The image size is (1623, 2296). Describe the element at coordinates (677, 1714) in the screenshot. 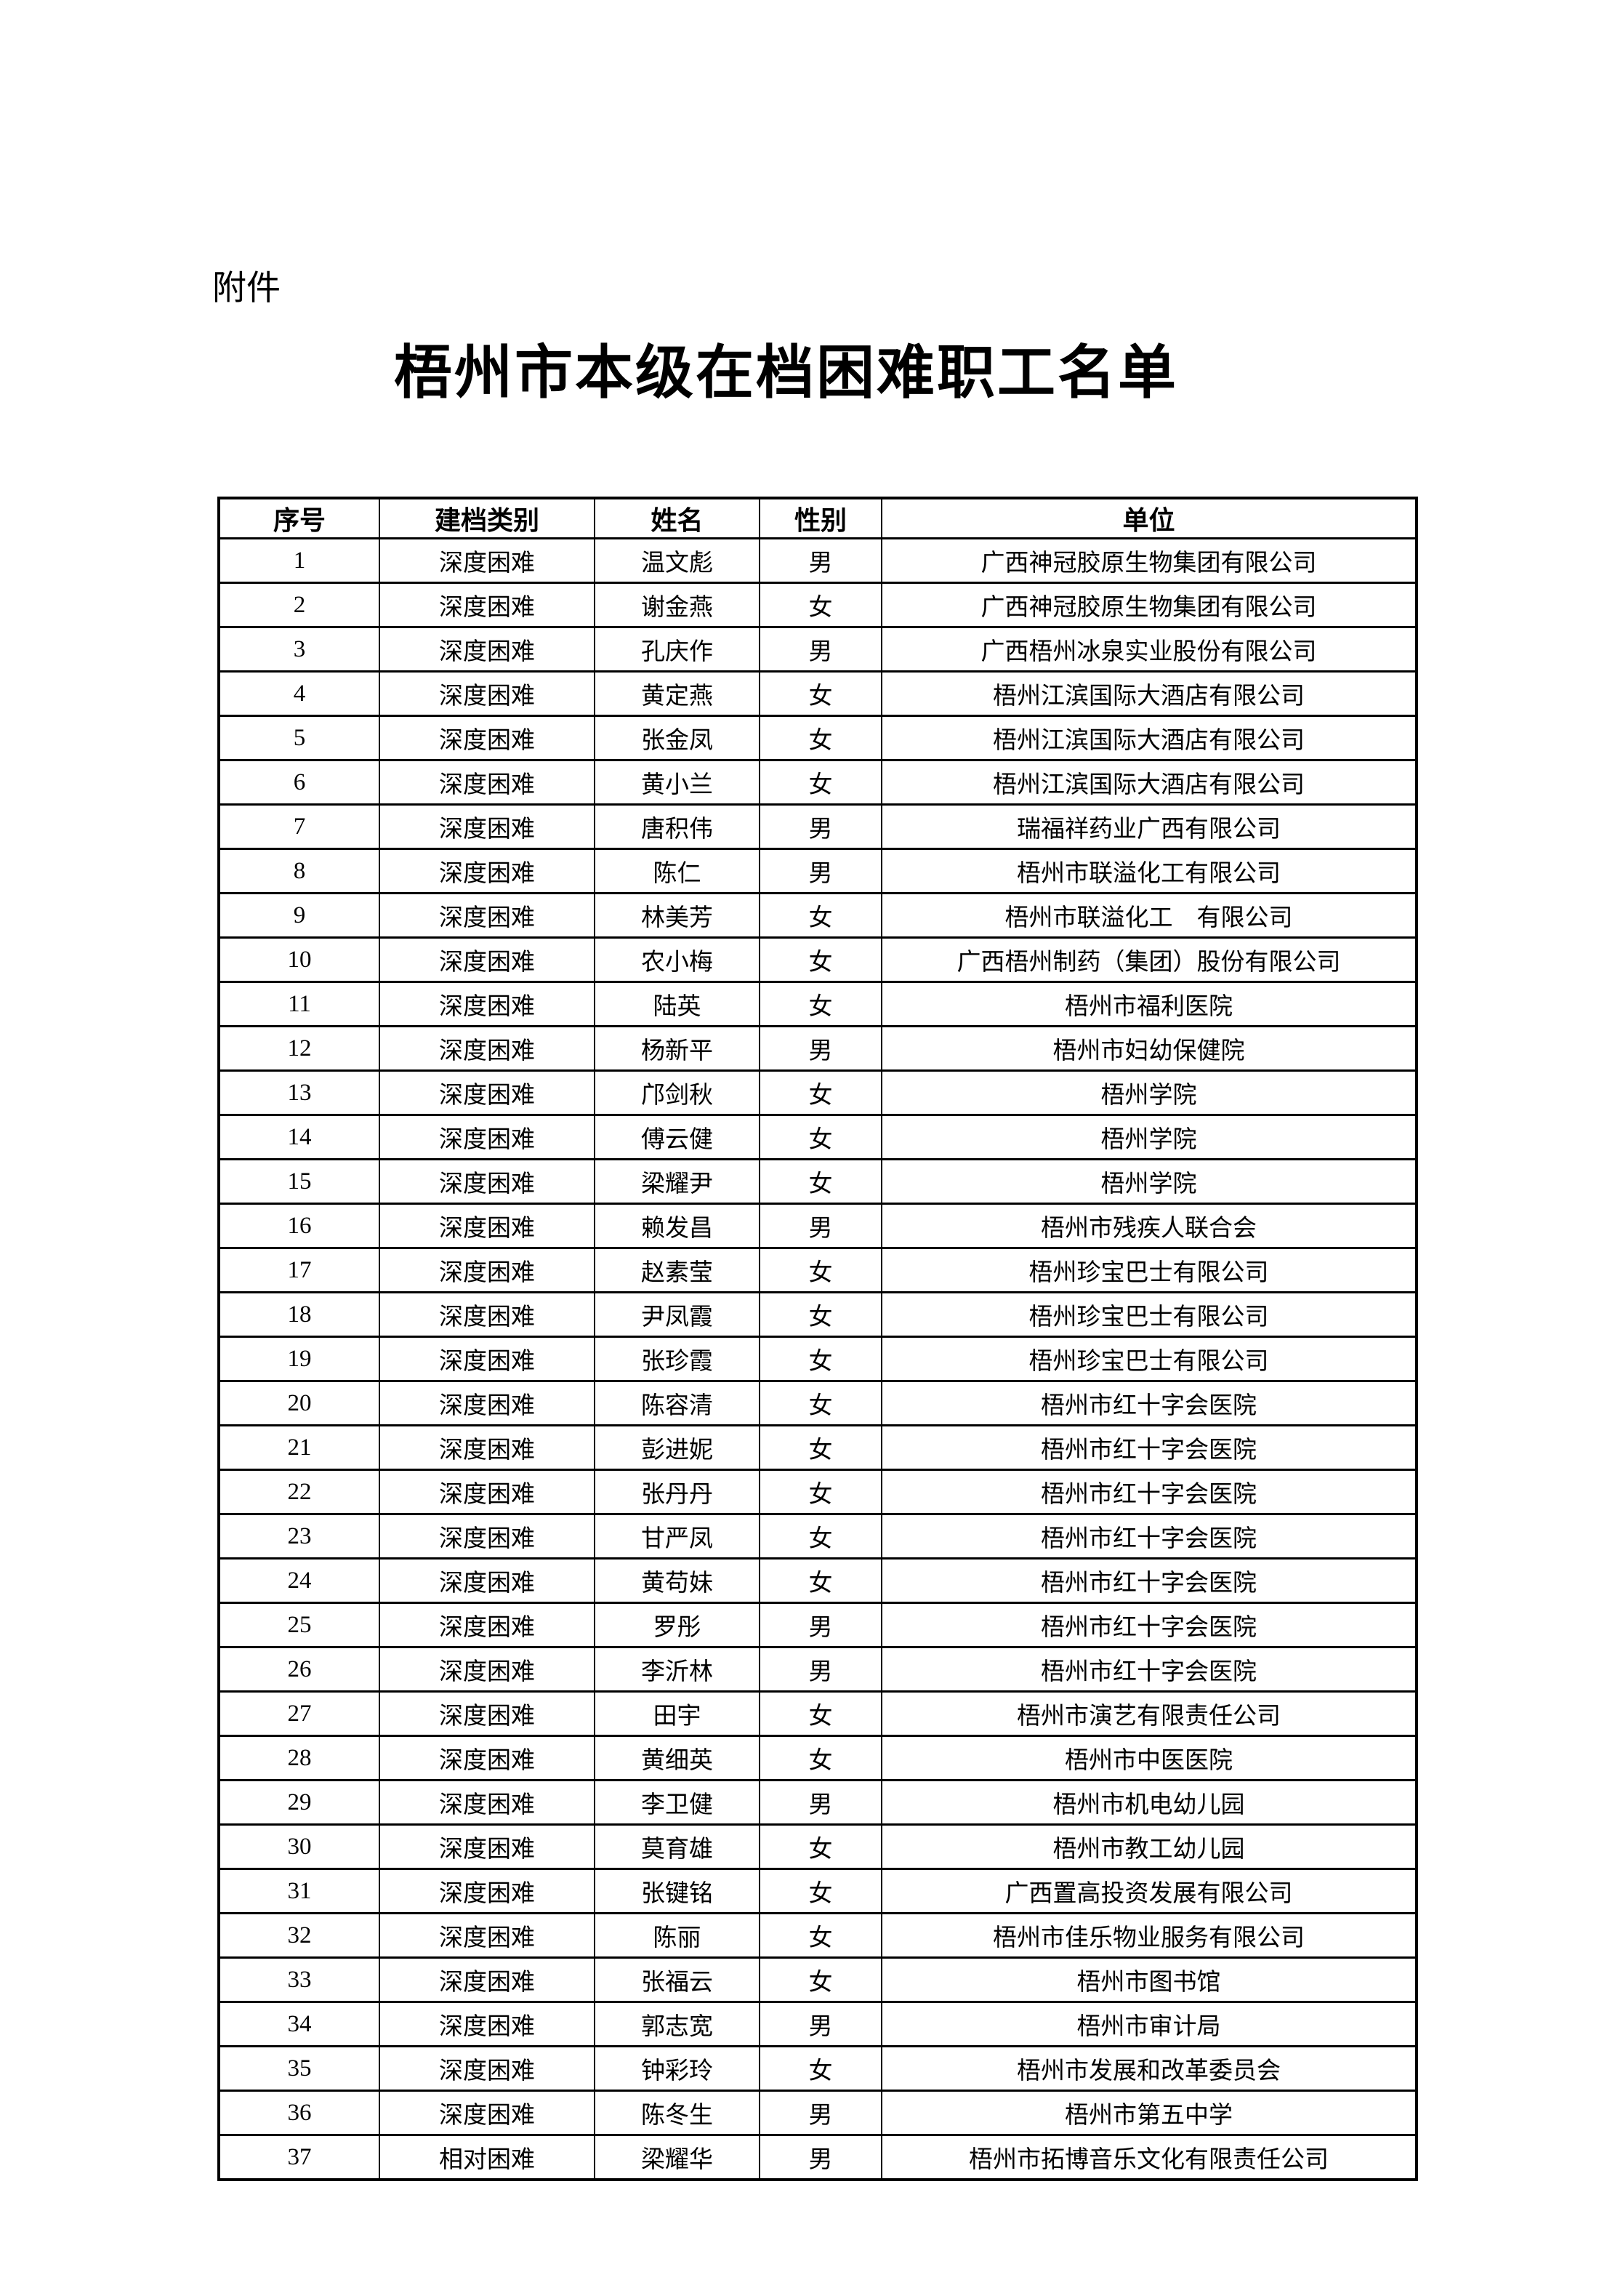

I see `cell-name: 田宇` at that location.